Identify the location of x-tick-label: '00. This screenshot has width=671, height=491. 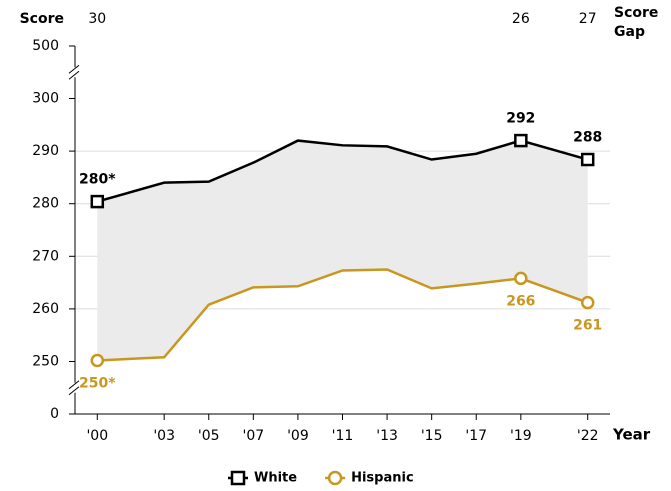
(97, 436).